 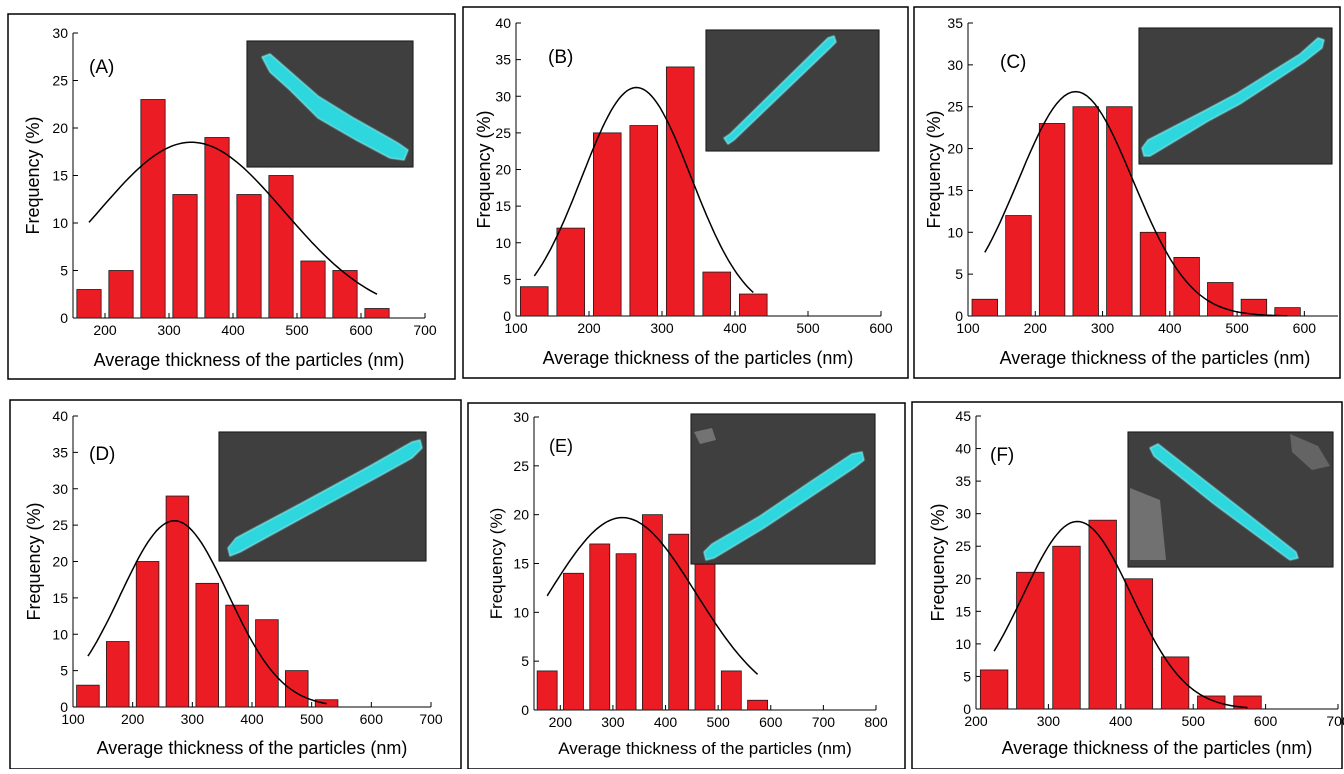 What do you see at coordinates (101, 67) in the screenshot?
I see `panel-label: (A)` at bounding box center [101, 67].